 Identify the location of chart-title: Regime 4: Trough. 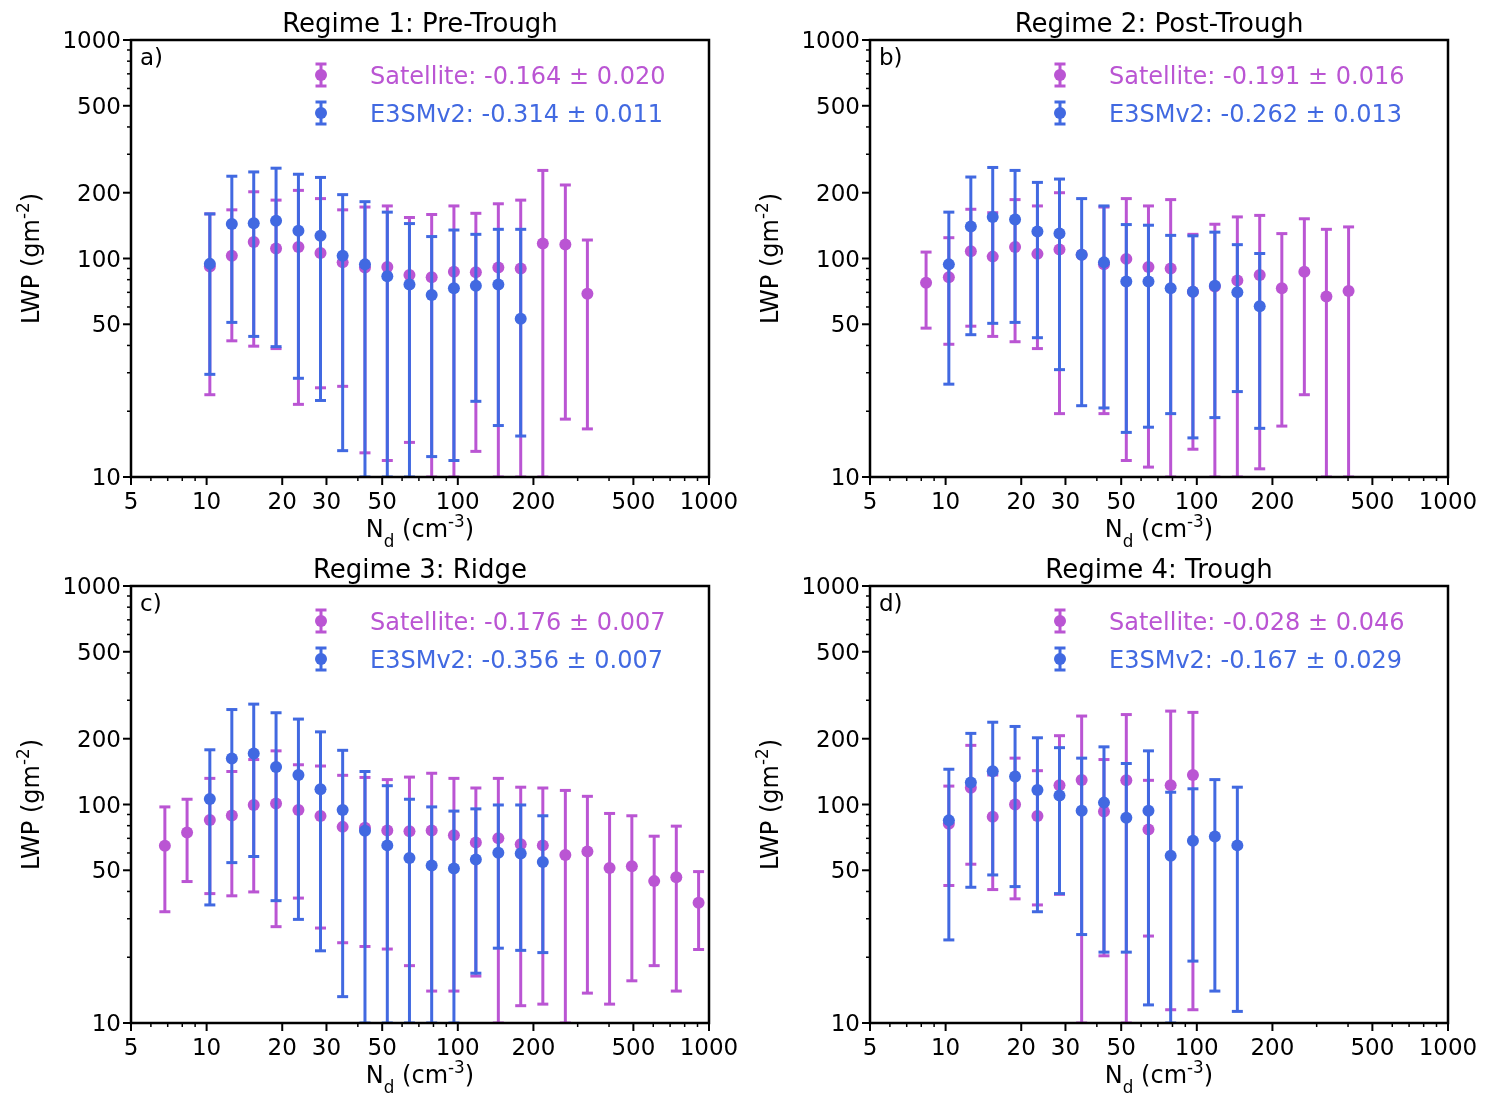
(1159, 569).